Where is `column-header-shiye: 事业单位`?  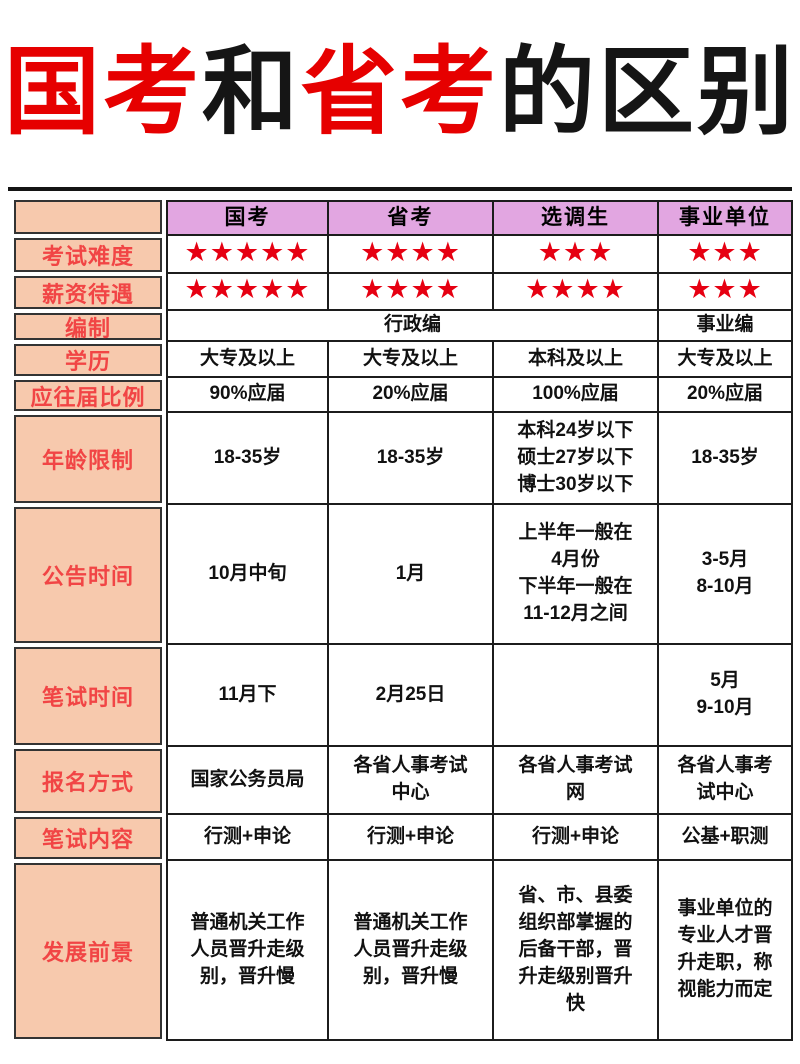
column-header-shiye: 事业单位 is located at coordinates (726, 218).